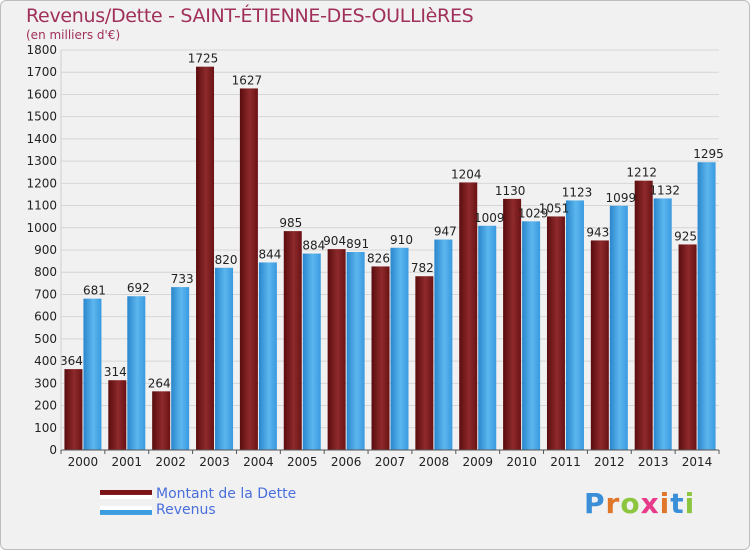 The height and width of the screenshot is (550, 750). I want to click on data-label-revenue: 1009, so click(489, 218).